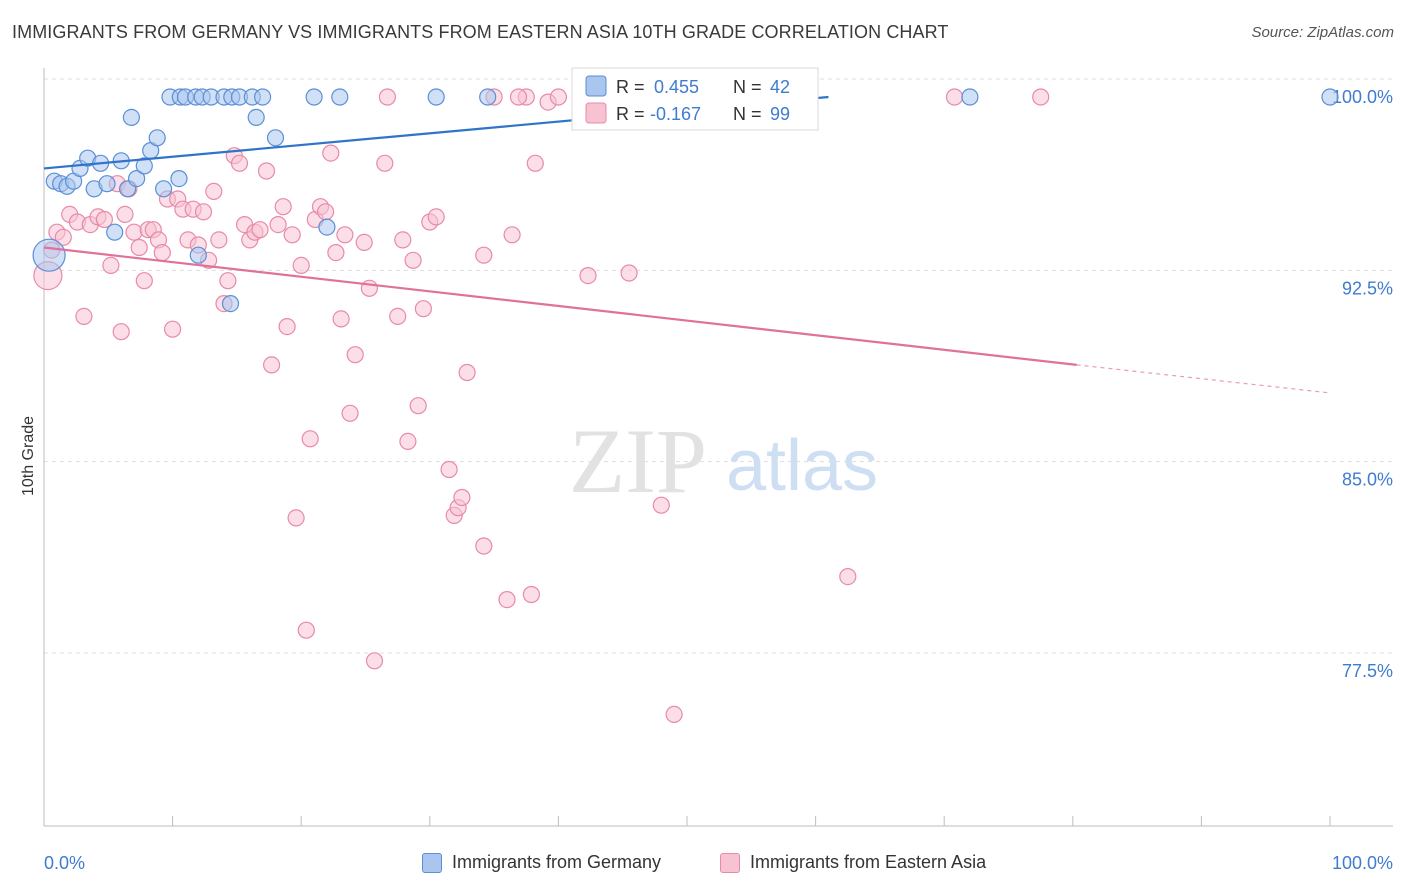 Image resolution: width=1406 pixels, height=892 pixels. Describe the element at coordinates (802, 466) in the screenshot. I see `watermark-atlas: atlas` at that location.